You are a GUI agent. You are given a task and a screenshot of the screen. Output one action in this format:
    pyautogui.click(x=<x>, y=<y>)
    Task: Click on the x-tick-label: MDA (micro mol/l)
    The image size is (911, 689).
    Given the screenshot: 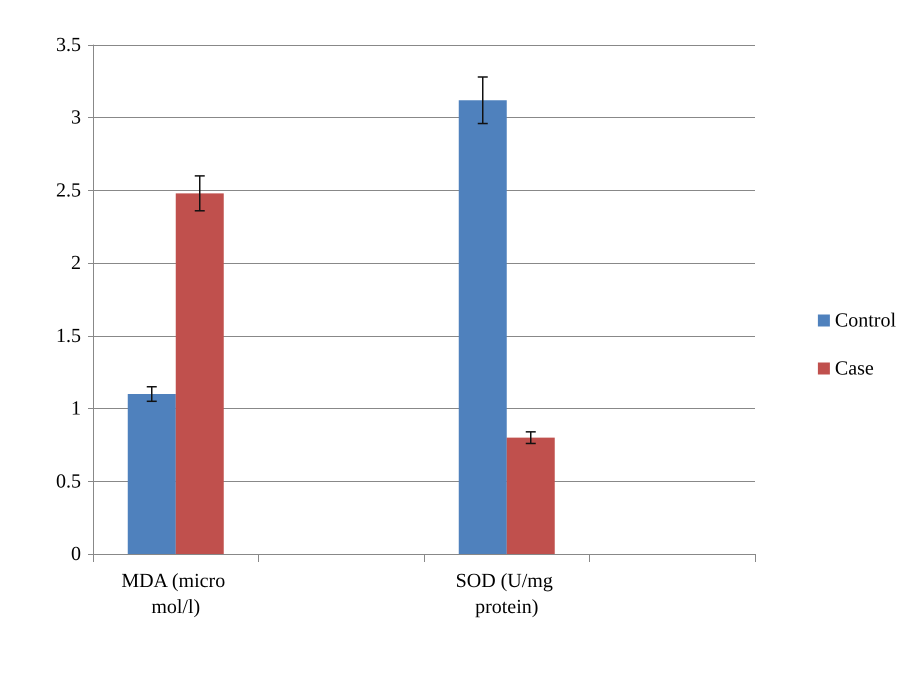 What is the action you would take?
    pyautogui.click(x=175, y=594)
    